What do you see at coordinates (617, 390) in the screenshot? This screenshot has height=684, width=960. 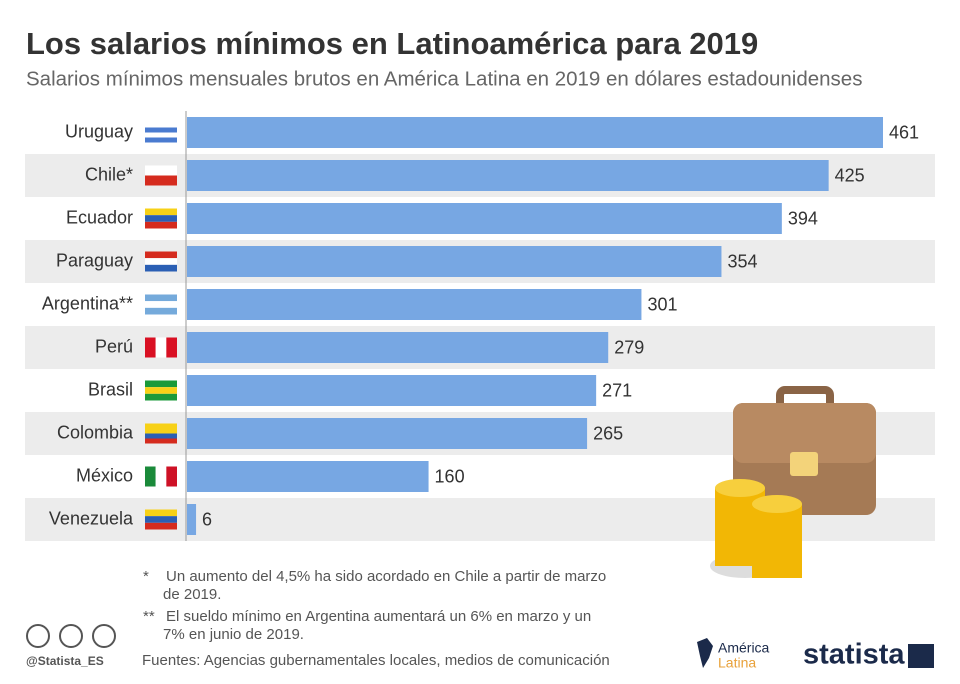 I see `value-label: 271` at bounding box center [617, 390].